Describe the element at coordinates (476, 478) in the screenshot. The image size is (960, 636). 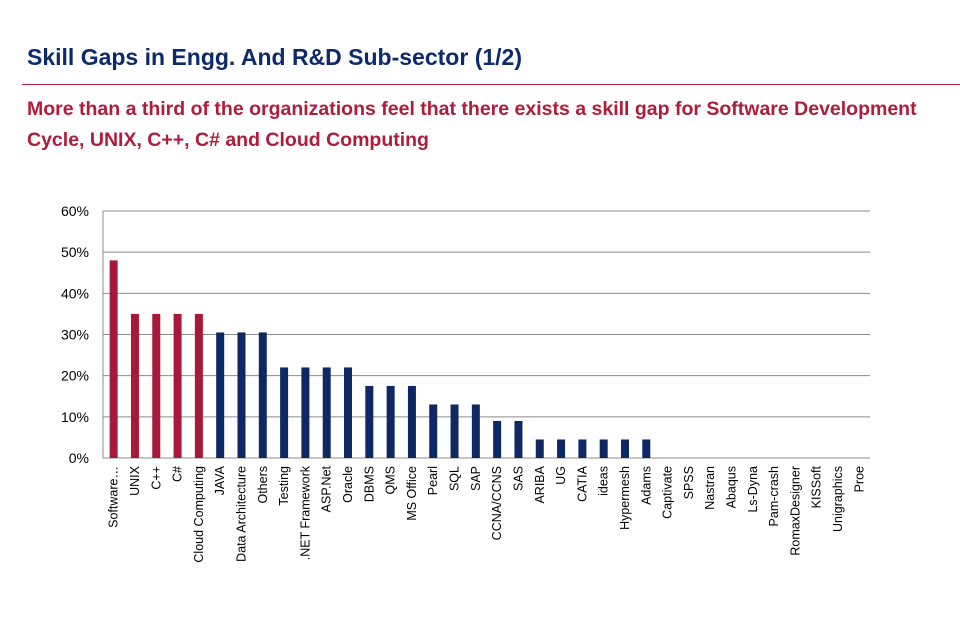
I see `x-category-label: SAP` at that location.